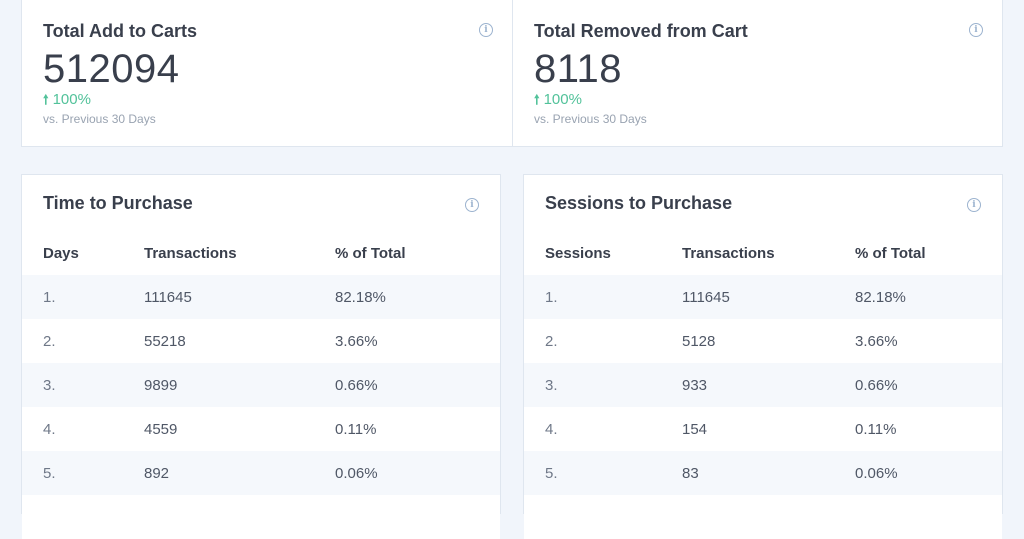 The image size is (1024, 539). Describe the element at coordinates (690, 473) in the screenshot. I see `cell-transactions: 83` at that location.